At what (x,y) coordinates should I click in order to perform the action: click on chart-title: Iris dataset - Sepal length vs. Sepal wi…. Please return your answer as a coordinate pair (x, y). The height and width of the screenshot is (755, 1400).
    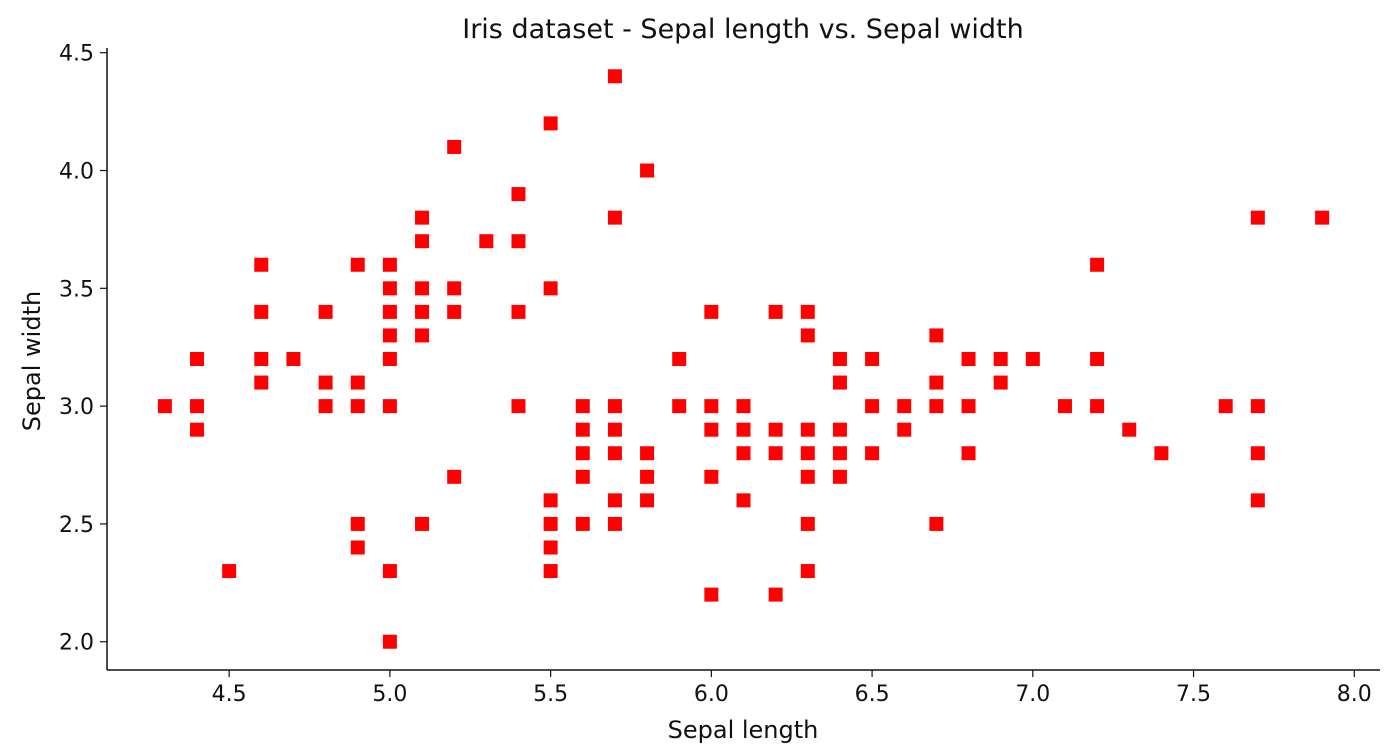
    Looking at the image, I should click on (743, 29).